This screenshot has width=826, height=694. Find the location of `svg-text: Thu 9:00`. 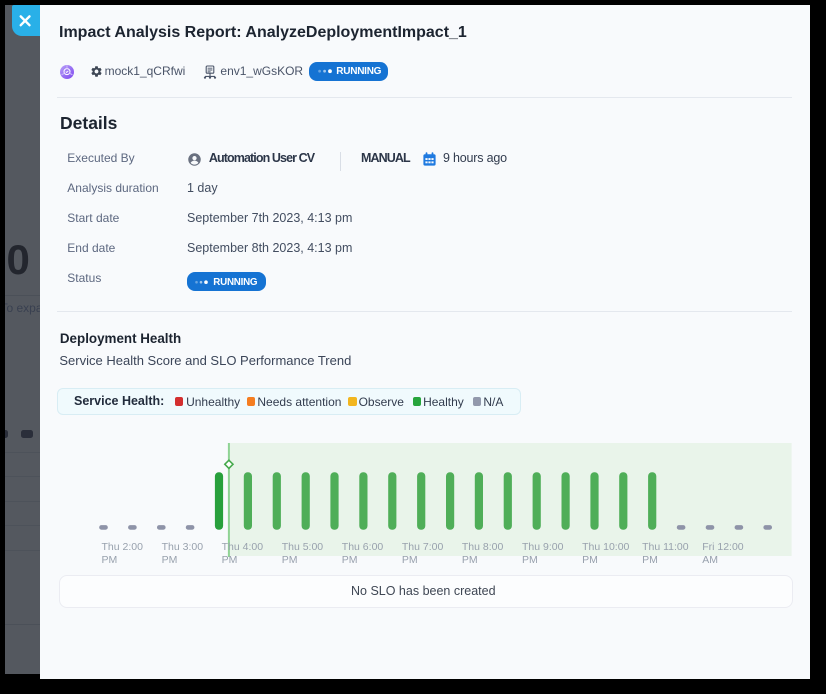

svg-text: Thu 9:00 is located at coordinates (543, 547).